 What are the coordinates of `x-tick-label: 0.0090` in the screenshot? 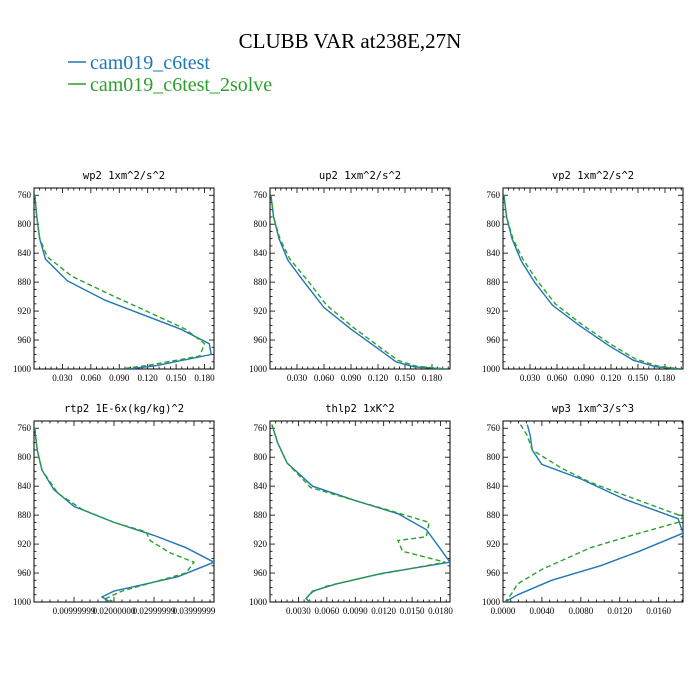 It's located at (355, 611).